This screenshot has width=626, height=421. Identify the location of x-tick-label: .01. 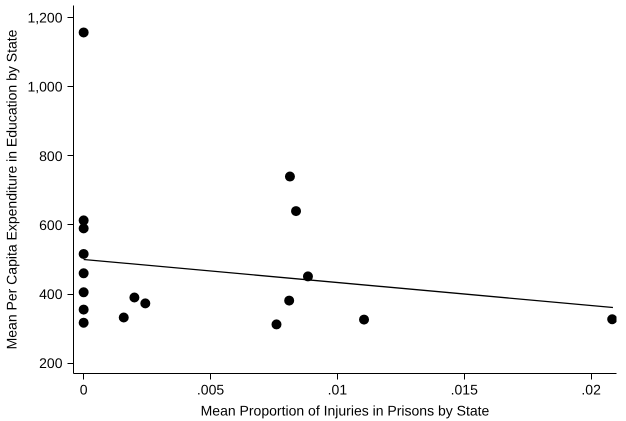
(338, 390).